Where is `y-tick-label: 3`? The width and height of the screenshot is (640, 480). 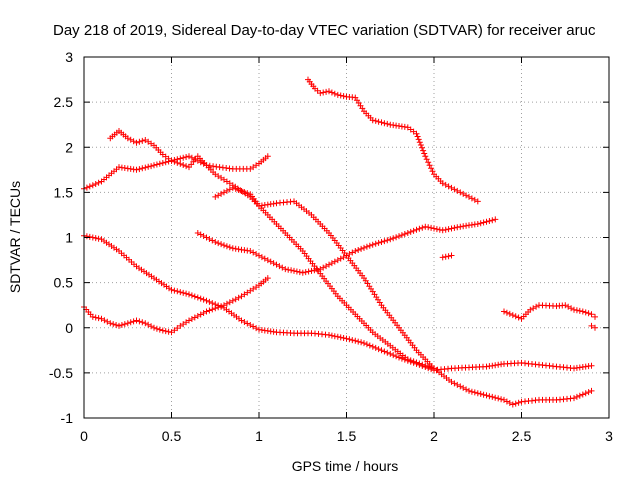 y-tick-label: 3 is located at coordinates (69, 57).